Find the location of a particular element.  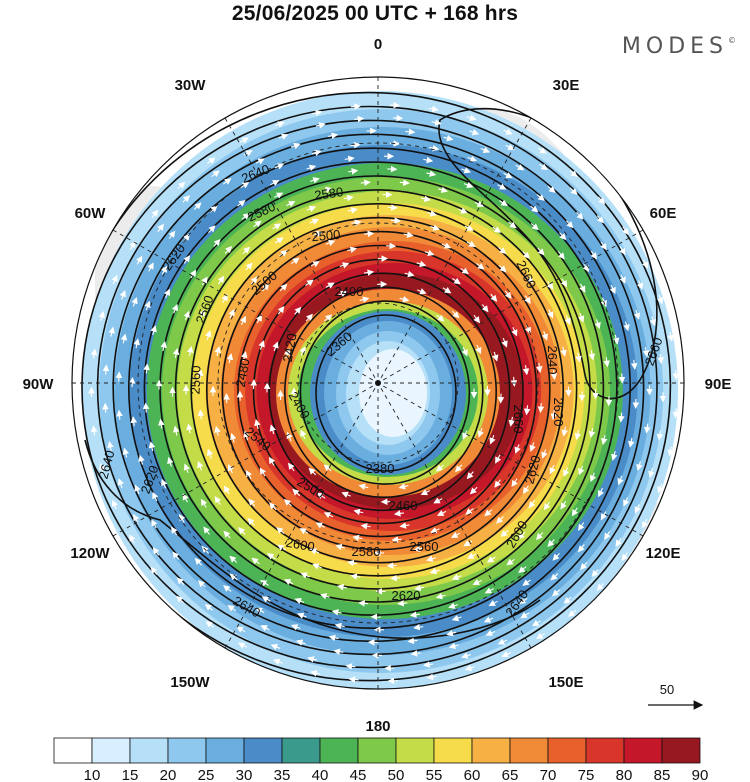

colorbar-tick-label: 50 is located at coordinates (396, 774).